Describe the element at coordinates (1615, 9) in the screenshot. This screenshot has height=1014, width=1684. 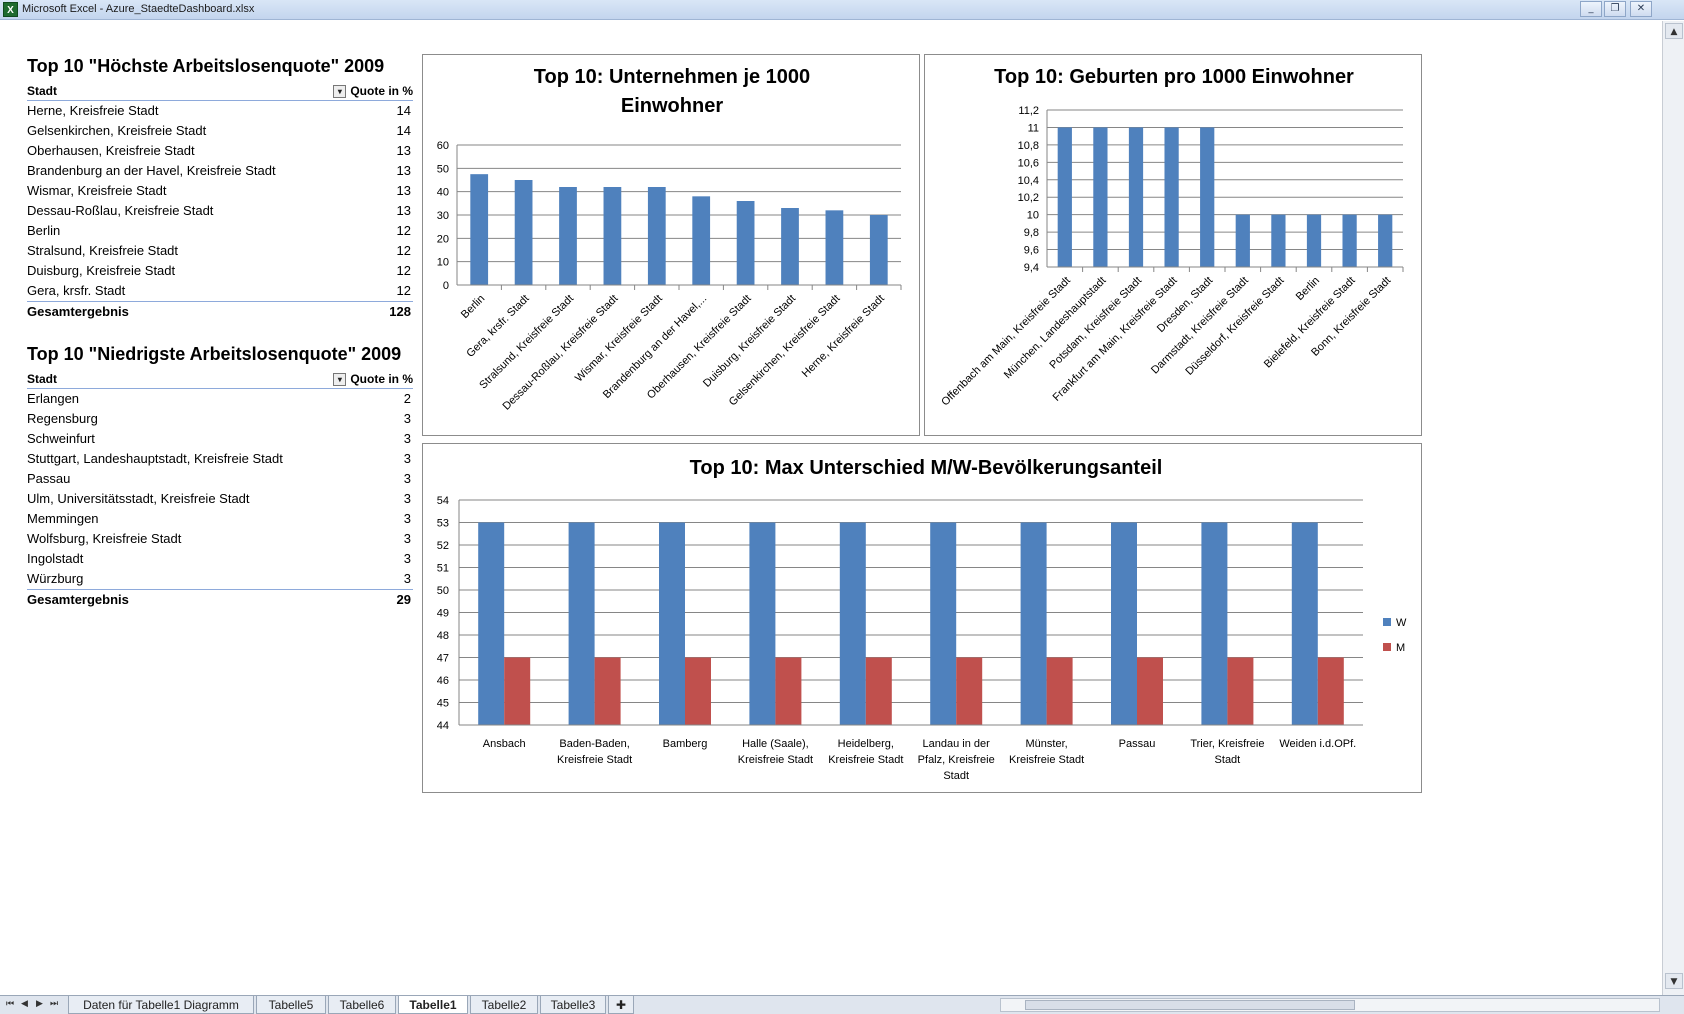
I see `restore-button: ❐` at that location.